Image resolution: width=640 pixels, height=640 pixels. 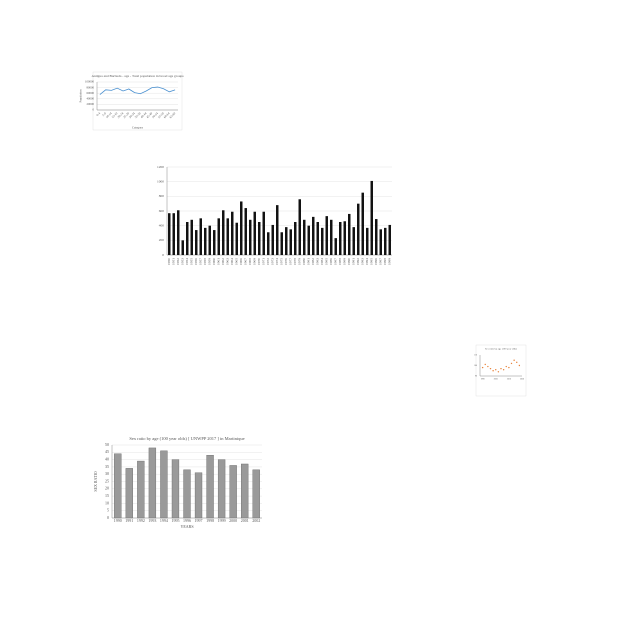 What do you see at coordinates (107, 502) in the screenshot?
I see `y-tick-label: 10` at bounding box center [107, 502].